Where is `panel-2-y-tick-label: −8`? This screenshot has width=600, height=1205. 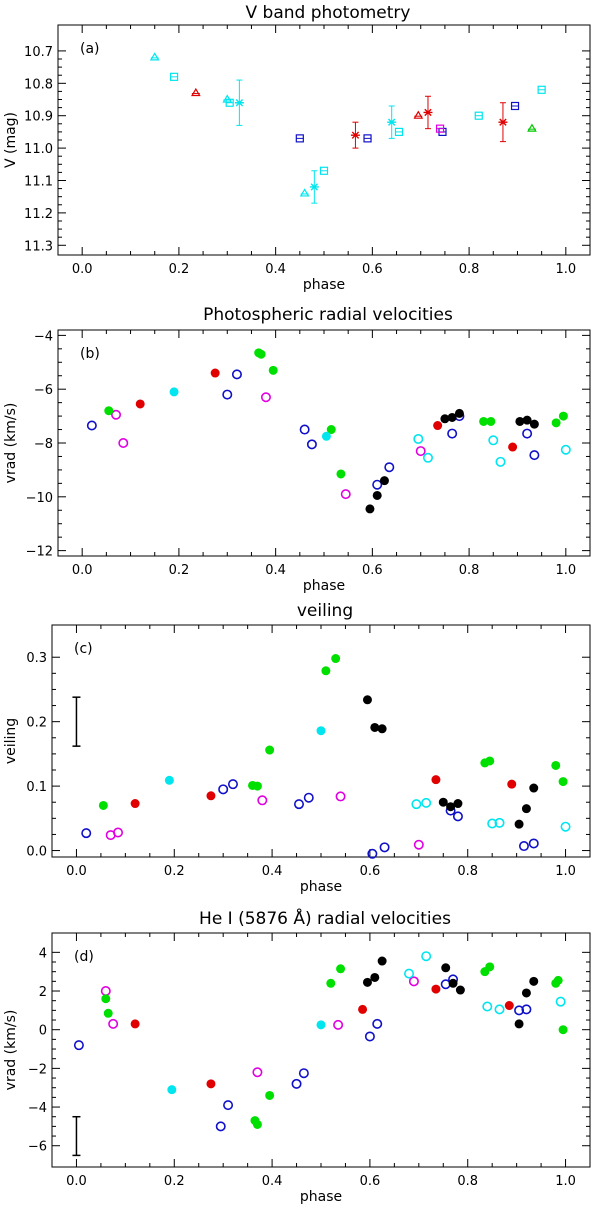 panel-2-y-tick-label: −8 is located at coordinates (43, 444).